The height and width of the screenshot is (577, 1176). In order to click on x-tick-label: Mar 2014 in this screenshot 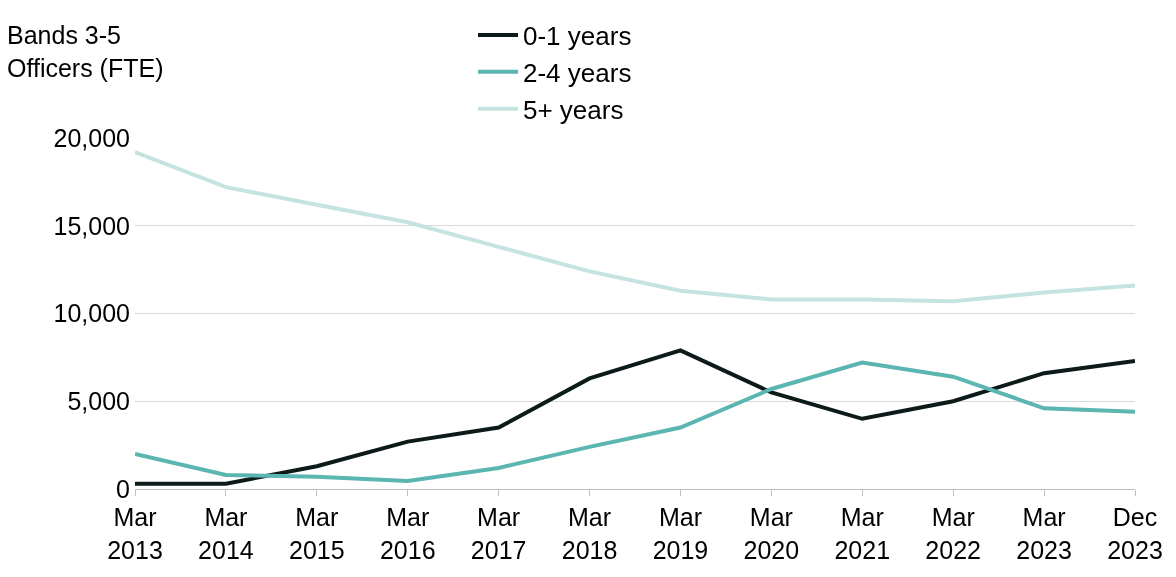, I will do `click(226, 533)`.